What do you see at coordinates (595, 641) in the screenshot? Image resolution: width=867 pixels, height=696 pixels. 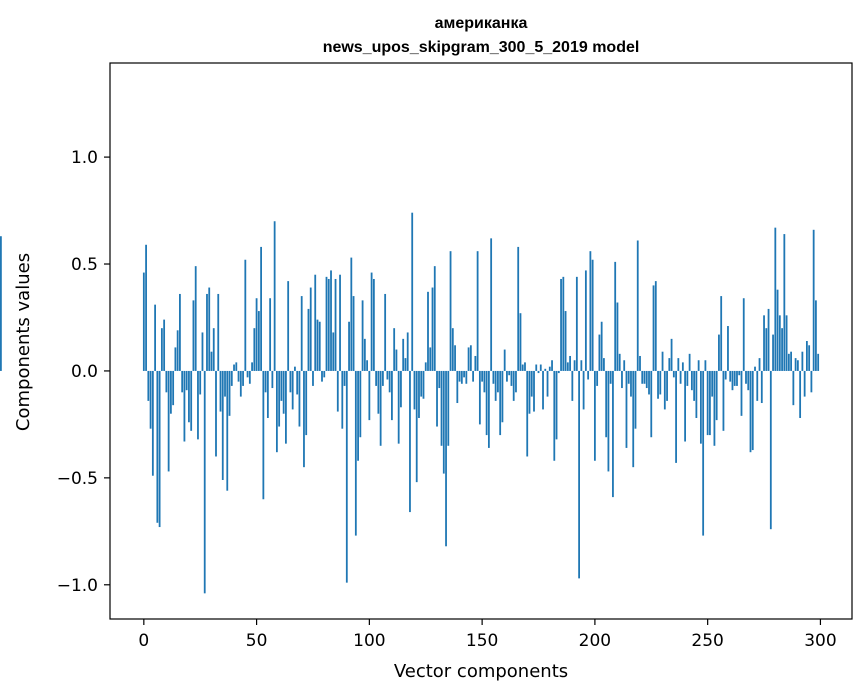 I see `x-tick-label: 200` at bounding box center [595, 641].